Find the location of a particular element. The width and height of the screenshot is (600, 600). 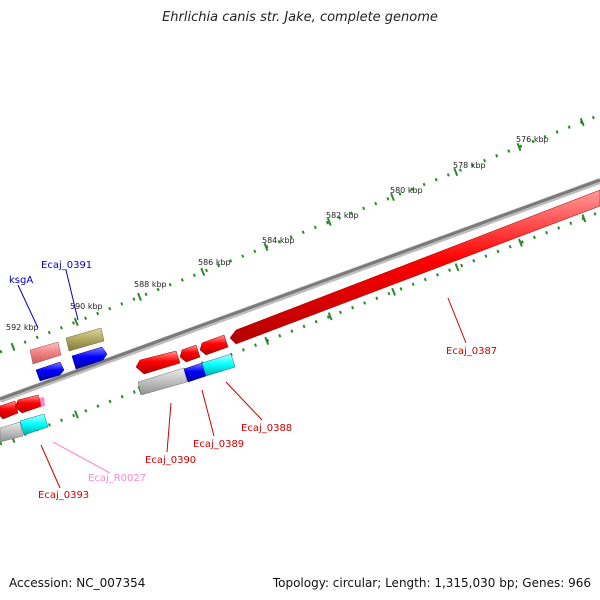

gene-label-ecaj-0393: Ecaj_0393 is located at coordinates (63, 495).